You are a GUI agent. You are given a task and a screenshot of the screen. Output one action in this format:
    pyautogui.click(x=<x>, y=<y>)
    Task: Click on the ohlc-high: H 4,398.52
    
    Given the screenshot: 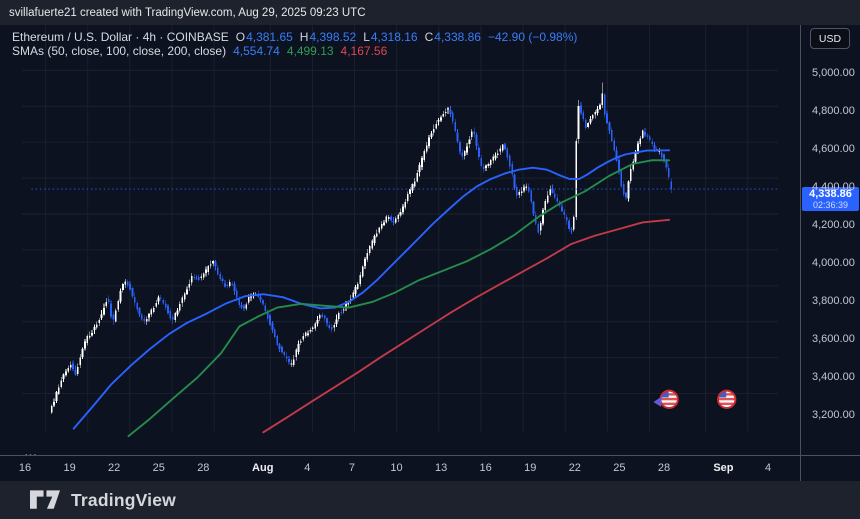 What is the action you would take?
    pyautogui.click(x=328, y=37)
    